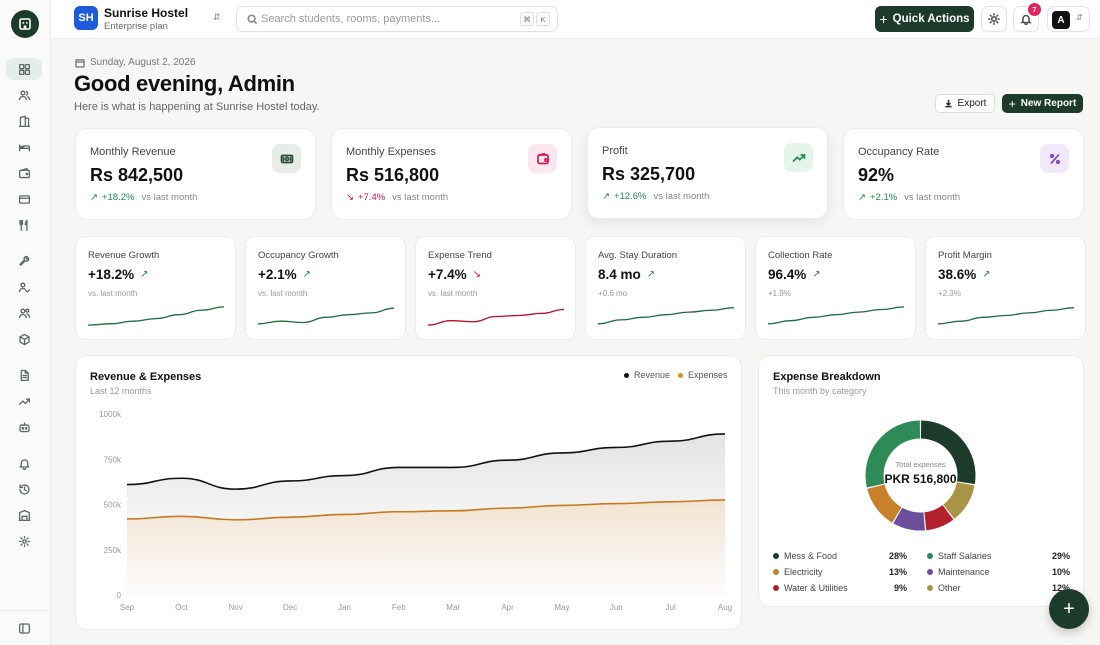 The image size is (1100, 645). What do you see at coordinates (24, 339) in the screenshot?
I see `sidebar-item-inventory` at bounding box center [24, 339].